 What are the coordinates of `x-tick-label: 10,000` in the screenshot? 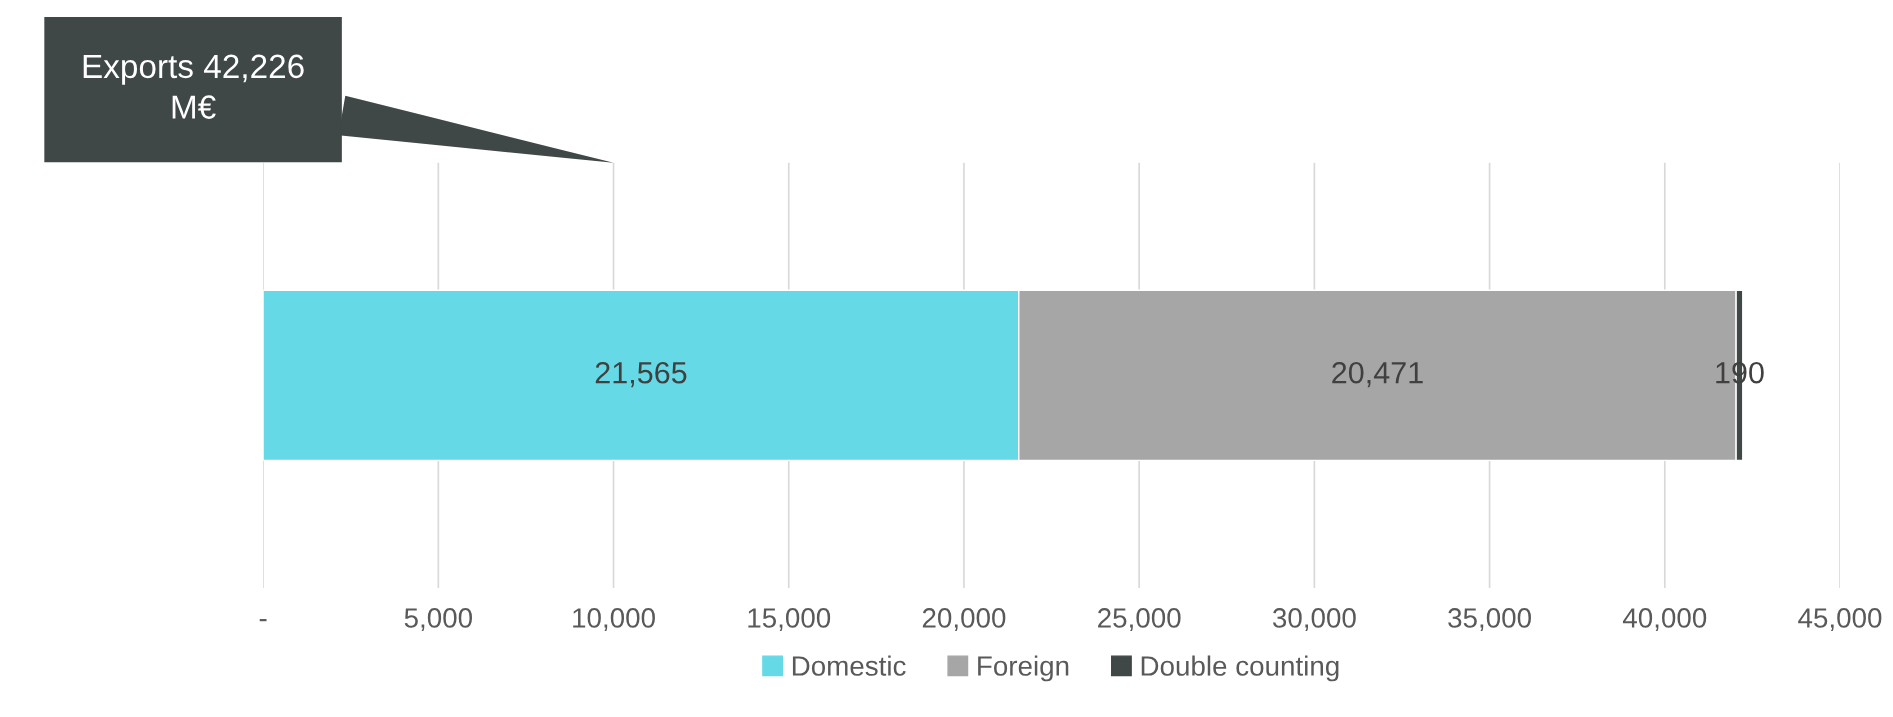 It's located at (614, 620).